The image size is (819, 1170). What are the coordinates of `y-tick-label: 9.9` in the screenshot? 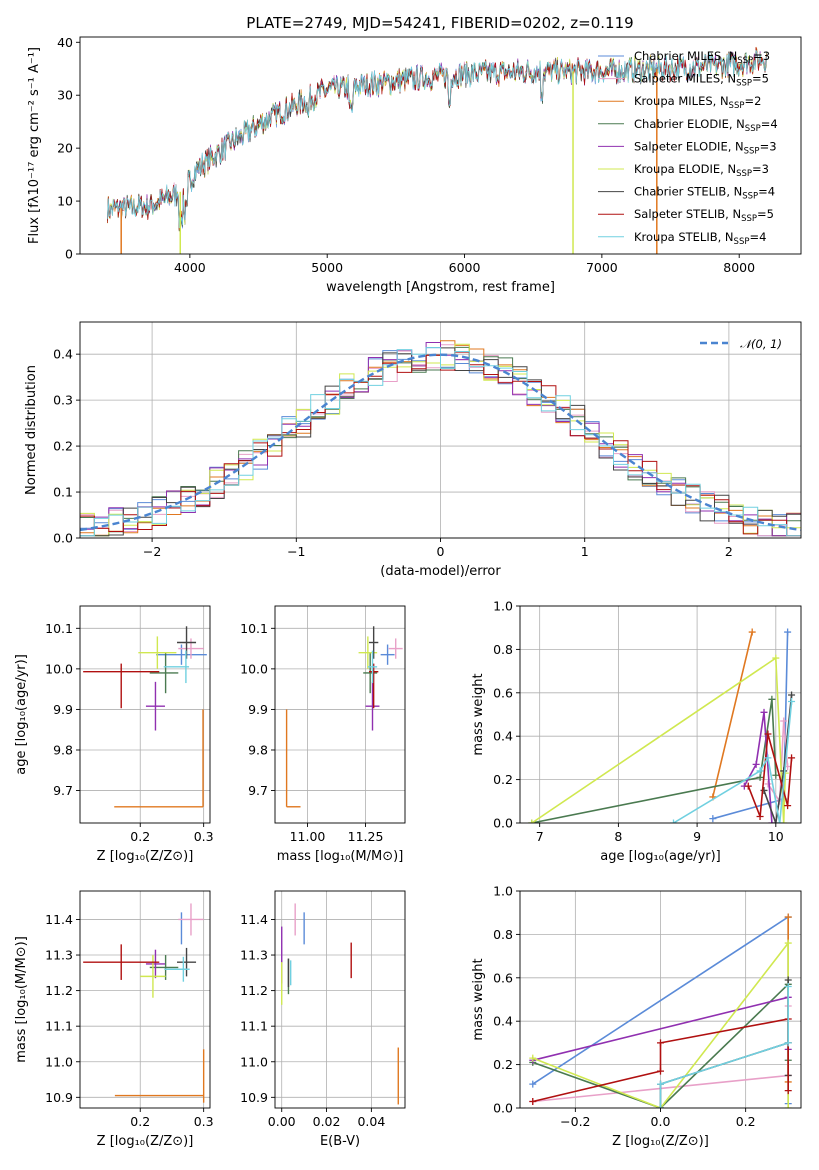 It's located at (63, 709).